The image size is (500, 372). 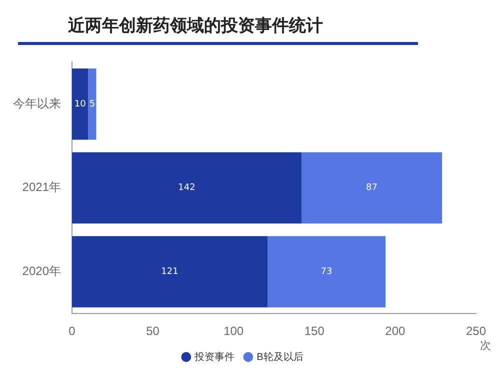 I want to click on data-label: 142, so click(x=187, y=188).